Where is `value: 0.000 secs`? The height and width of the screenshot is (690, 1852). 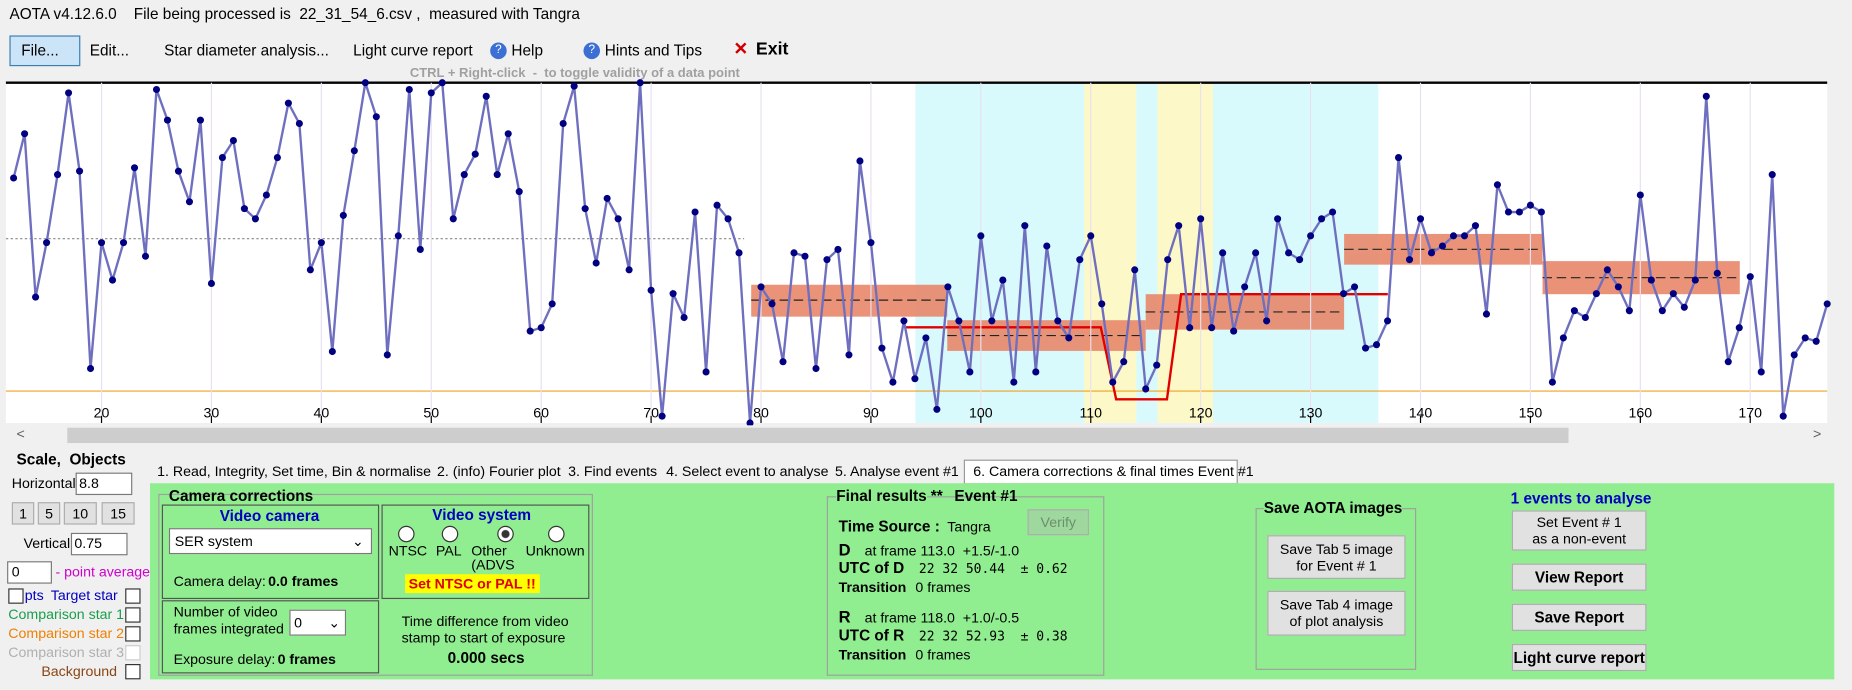
value: 0.000 secs is located at coordinates (486, 657).